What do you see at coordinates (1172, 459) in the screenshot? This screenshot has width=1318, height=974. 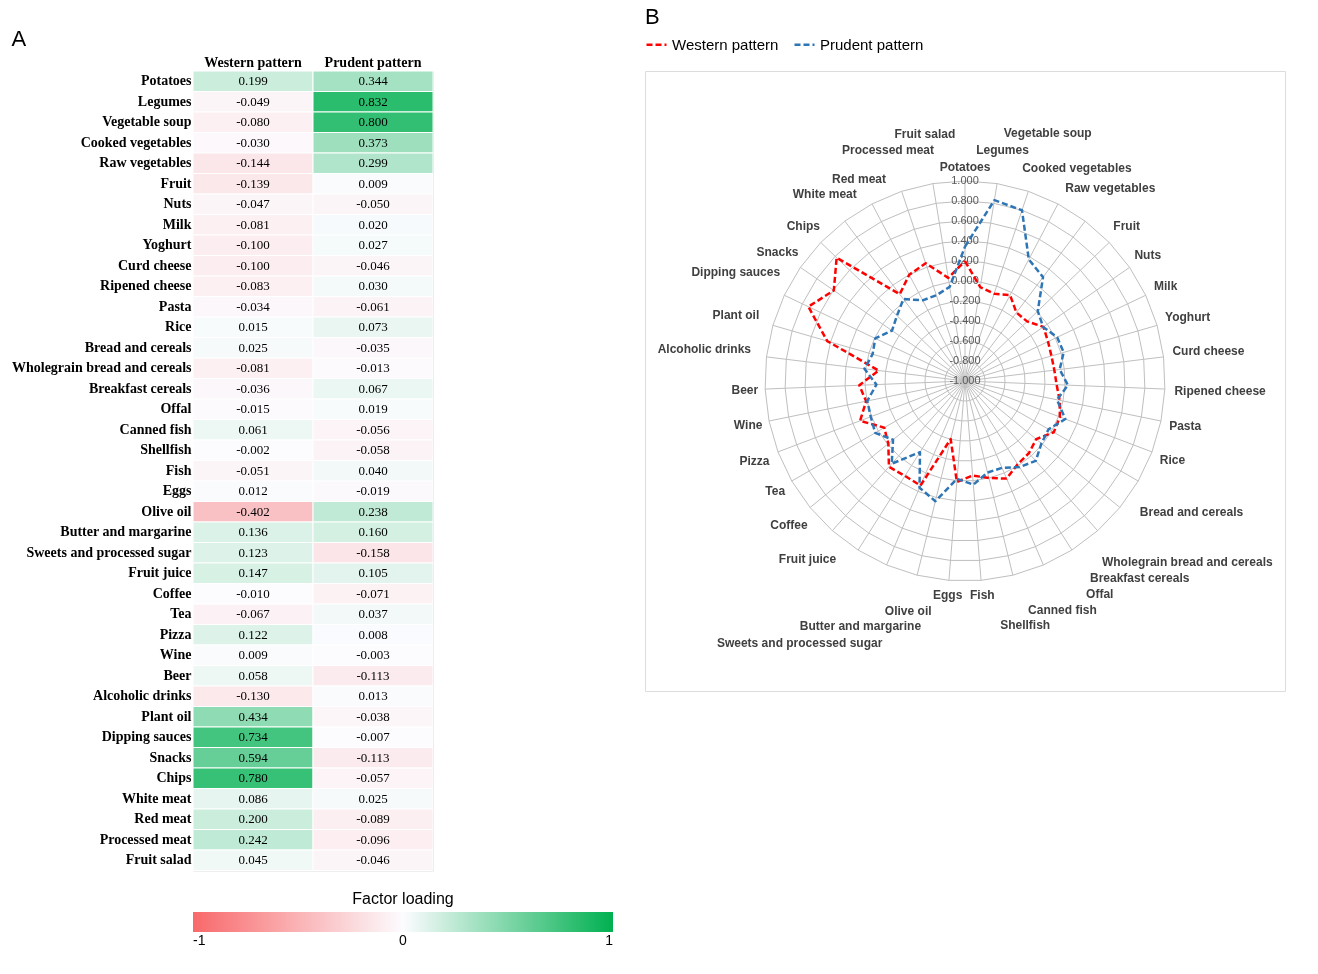 I see `spoke-label: Rice` at bounding box center [1172, 459].